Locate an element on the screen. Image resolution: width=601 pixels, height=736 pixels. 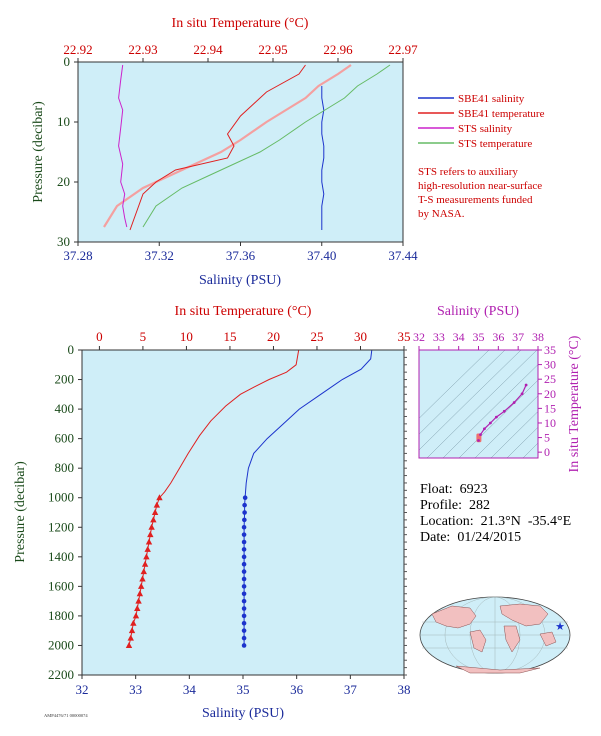
float-location: Location: 21.3°N -35.4°E is located at coordinates (496, 521).